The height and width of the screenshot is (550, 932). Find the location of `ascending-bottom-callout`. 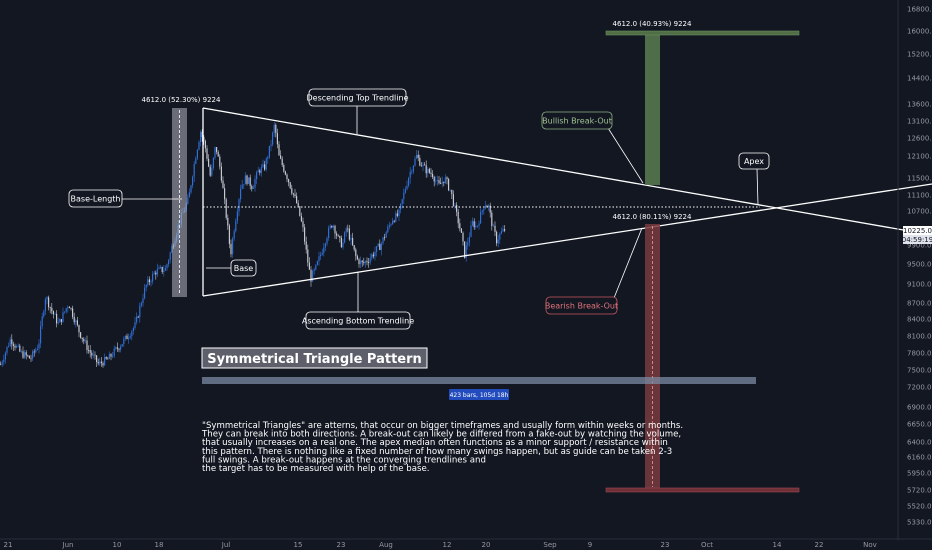

ascending-bottom-callout is located at coordinates (358, 320).